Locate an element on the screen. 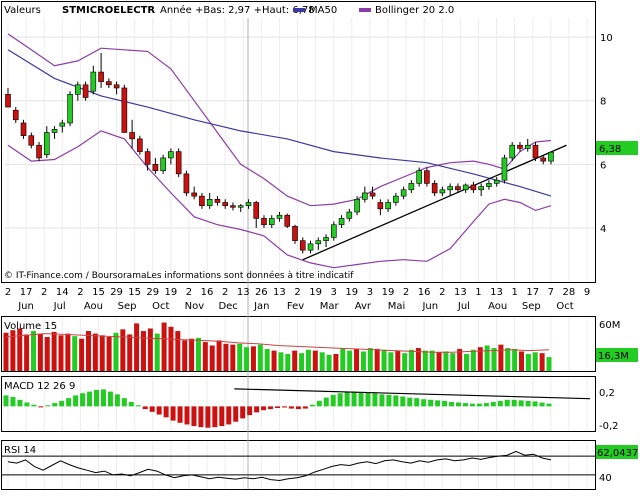 This screenshot has height=503, width=640. price-y-tick-label: 4 is located at coordinates (603, 229).